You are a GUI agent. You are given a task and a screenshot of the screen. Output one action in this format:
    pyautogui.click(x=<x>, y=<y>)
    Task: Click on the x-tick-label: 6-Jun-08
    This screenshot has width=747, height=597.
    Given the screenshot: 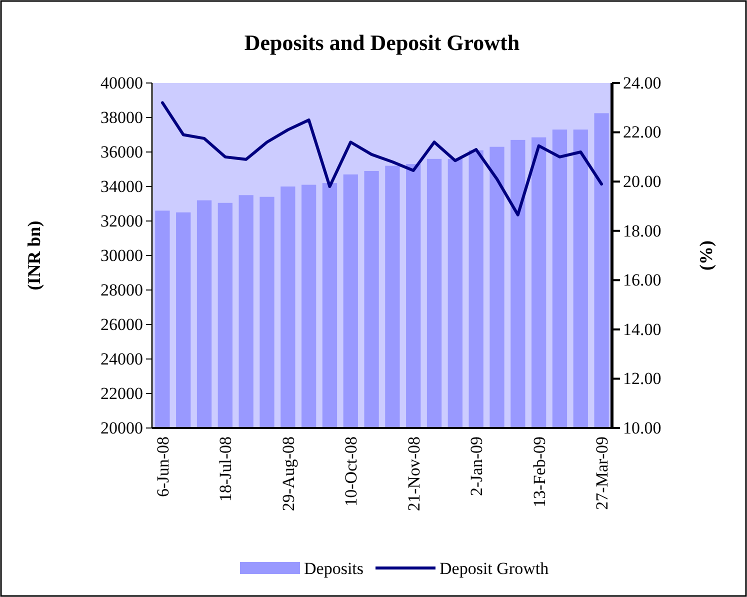 What is the action you would take?
    pyautogui.click(x=162, y=466)
    